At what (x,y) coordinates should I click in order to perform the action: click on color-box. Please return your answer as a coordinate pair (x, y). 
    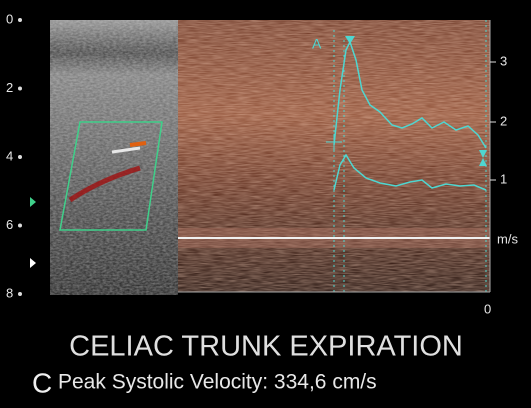
    Looking at the image, I should click on (111, 176).